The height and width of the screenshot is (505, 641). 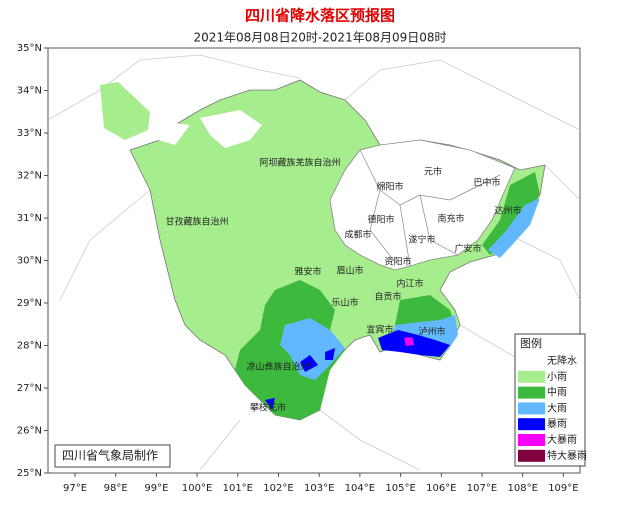 I want to click on lat-label: 31°N, so click(x=29, y=218).